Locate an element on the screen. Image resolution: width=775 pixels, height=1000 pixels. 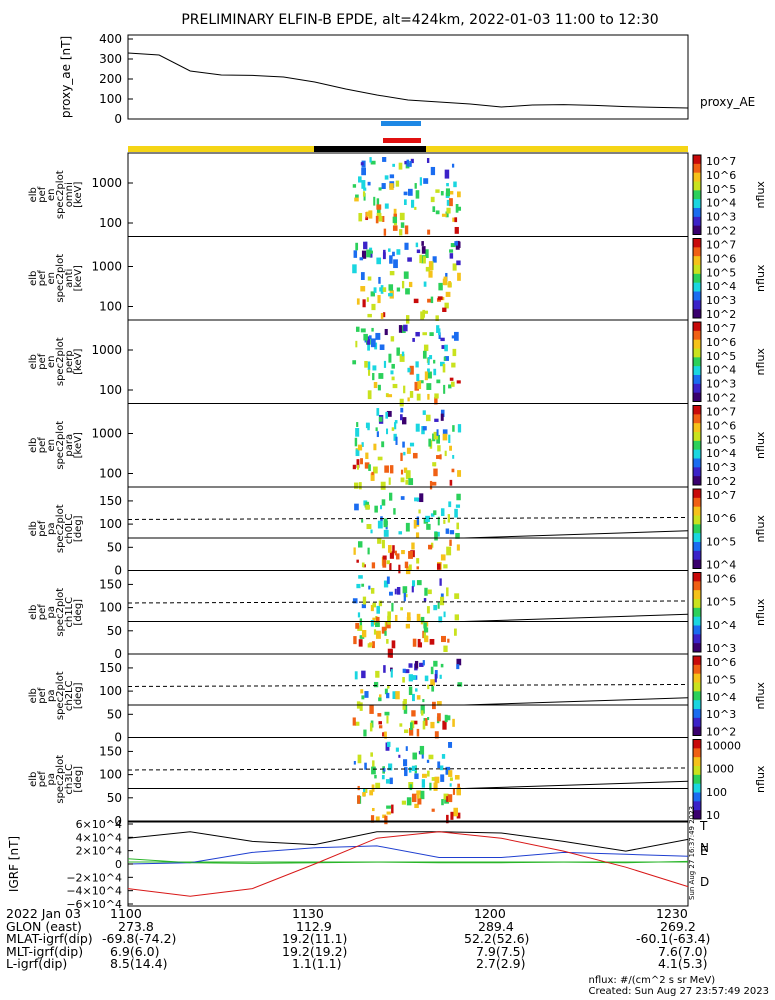
panel-ylabel-line: elb is located at coordinates (33, 528).